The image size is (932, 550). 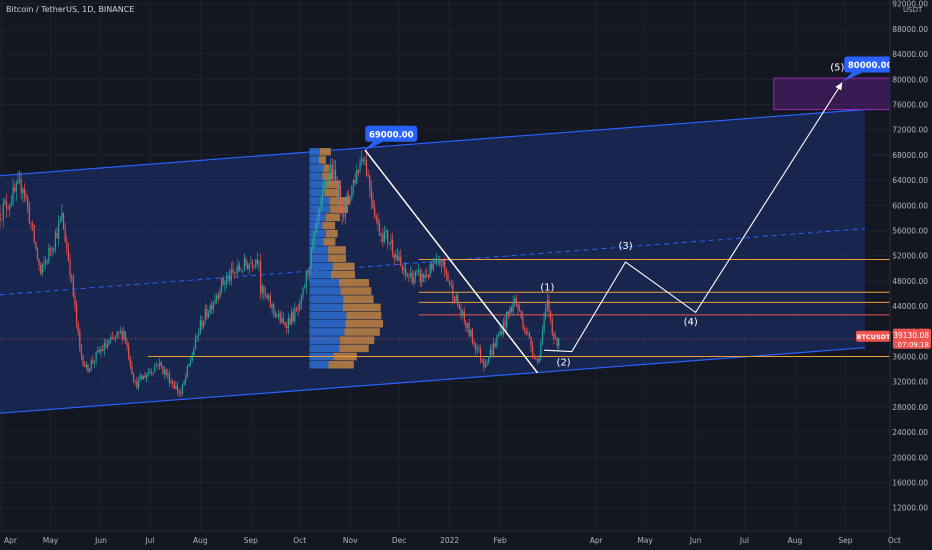 I want to click on price-axis-tick-label: 72000.00, so click(x=910, y=130).